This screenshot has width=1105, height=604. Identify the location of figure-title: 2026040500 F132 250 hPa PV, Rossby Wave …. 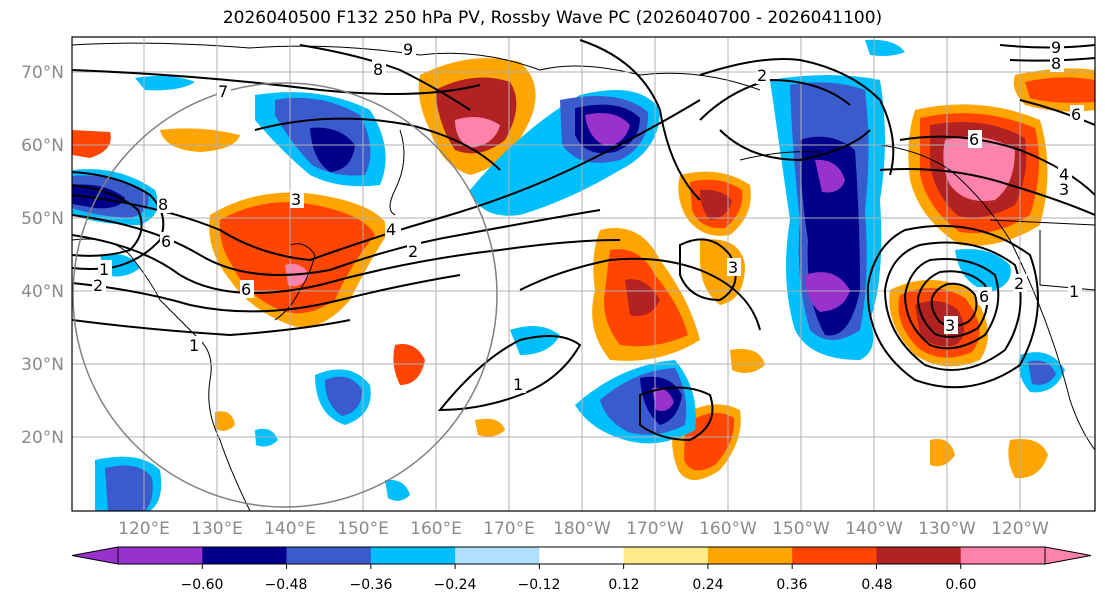
(552, 18).